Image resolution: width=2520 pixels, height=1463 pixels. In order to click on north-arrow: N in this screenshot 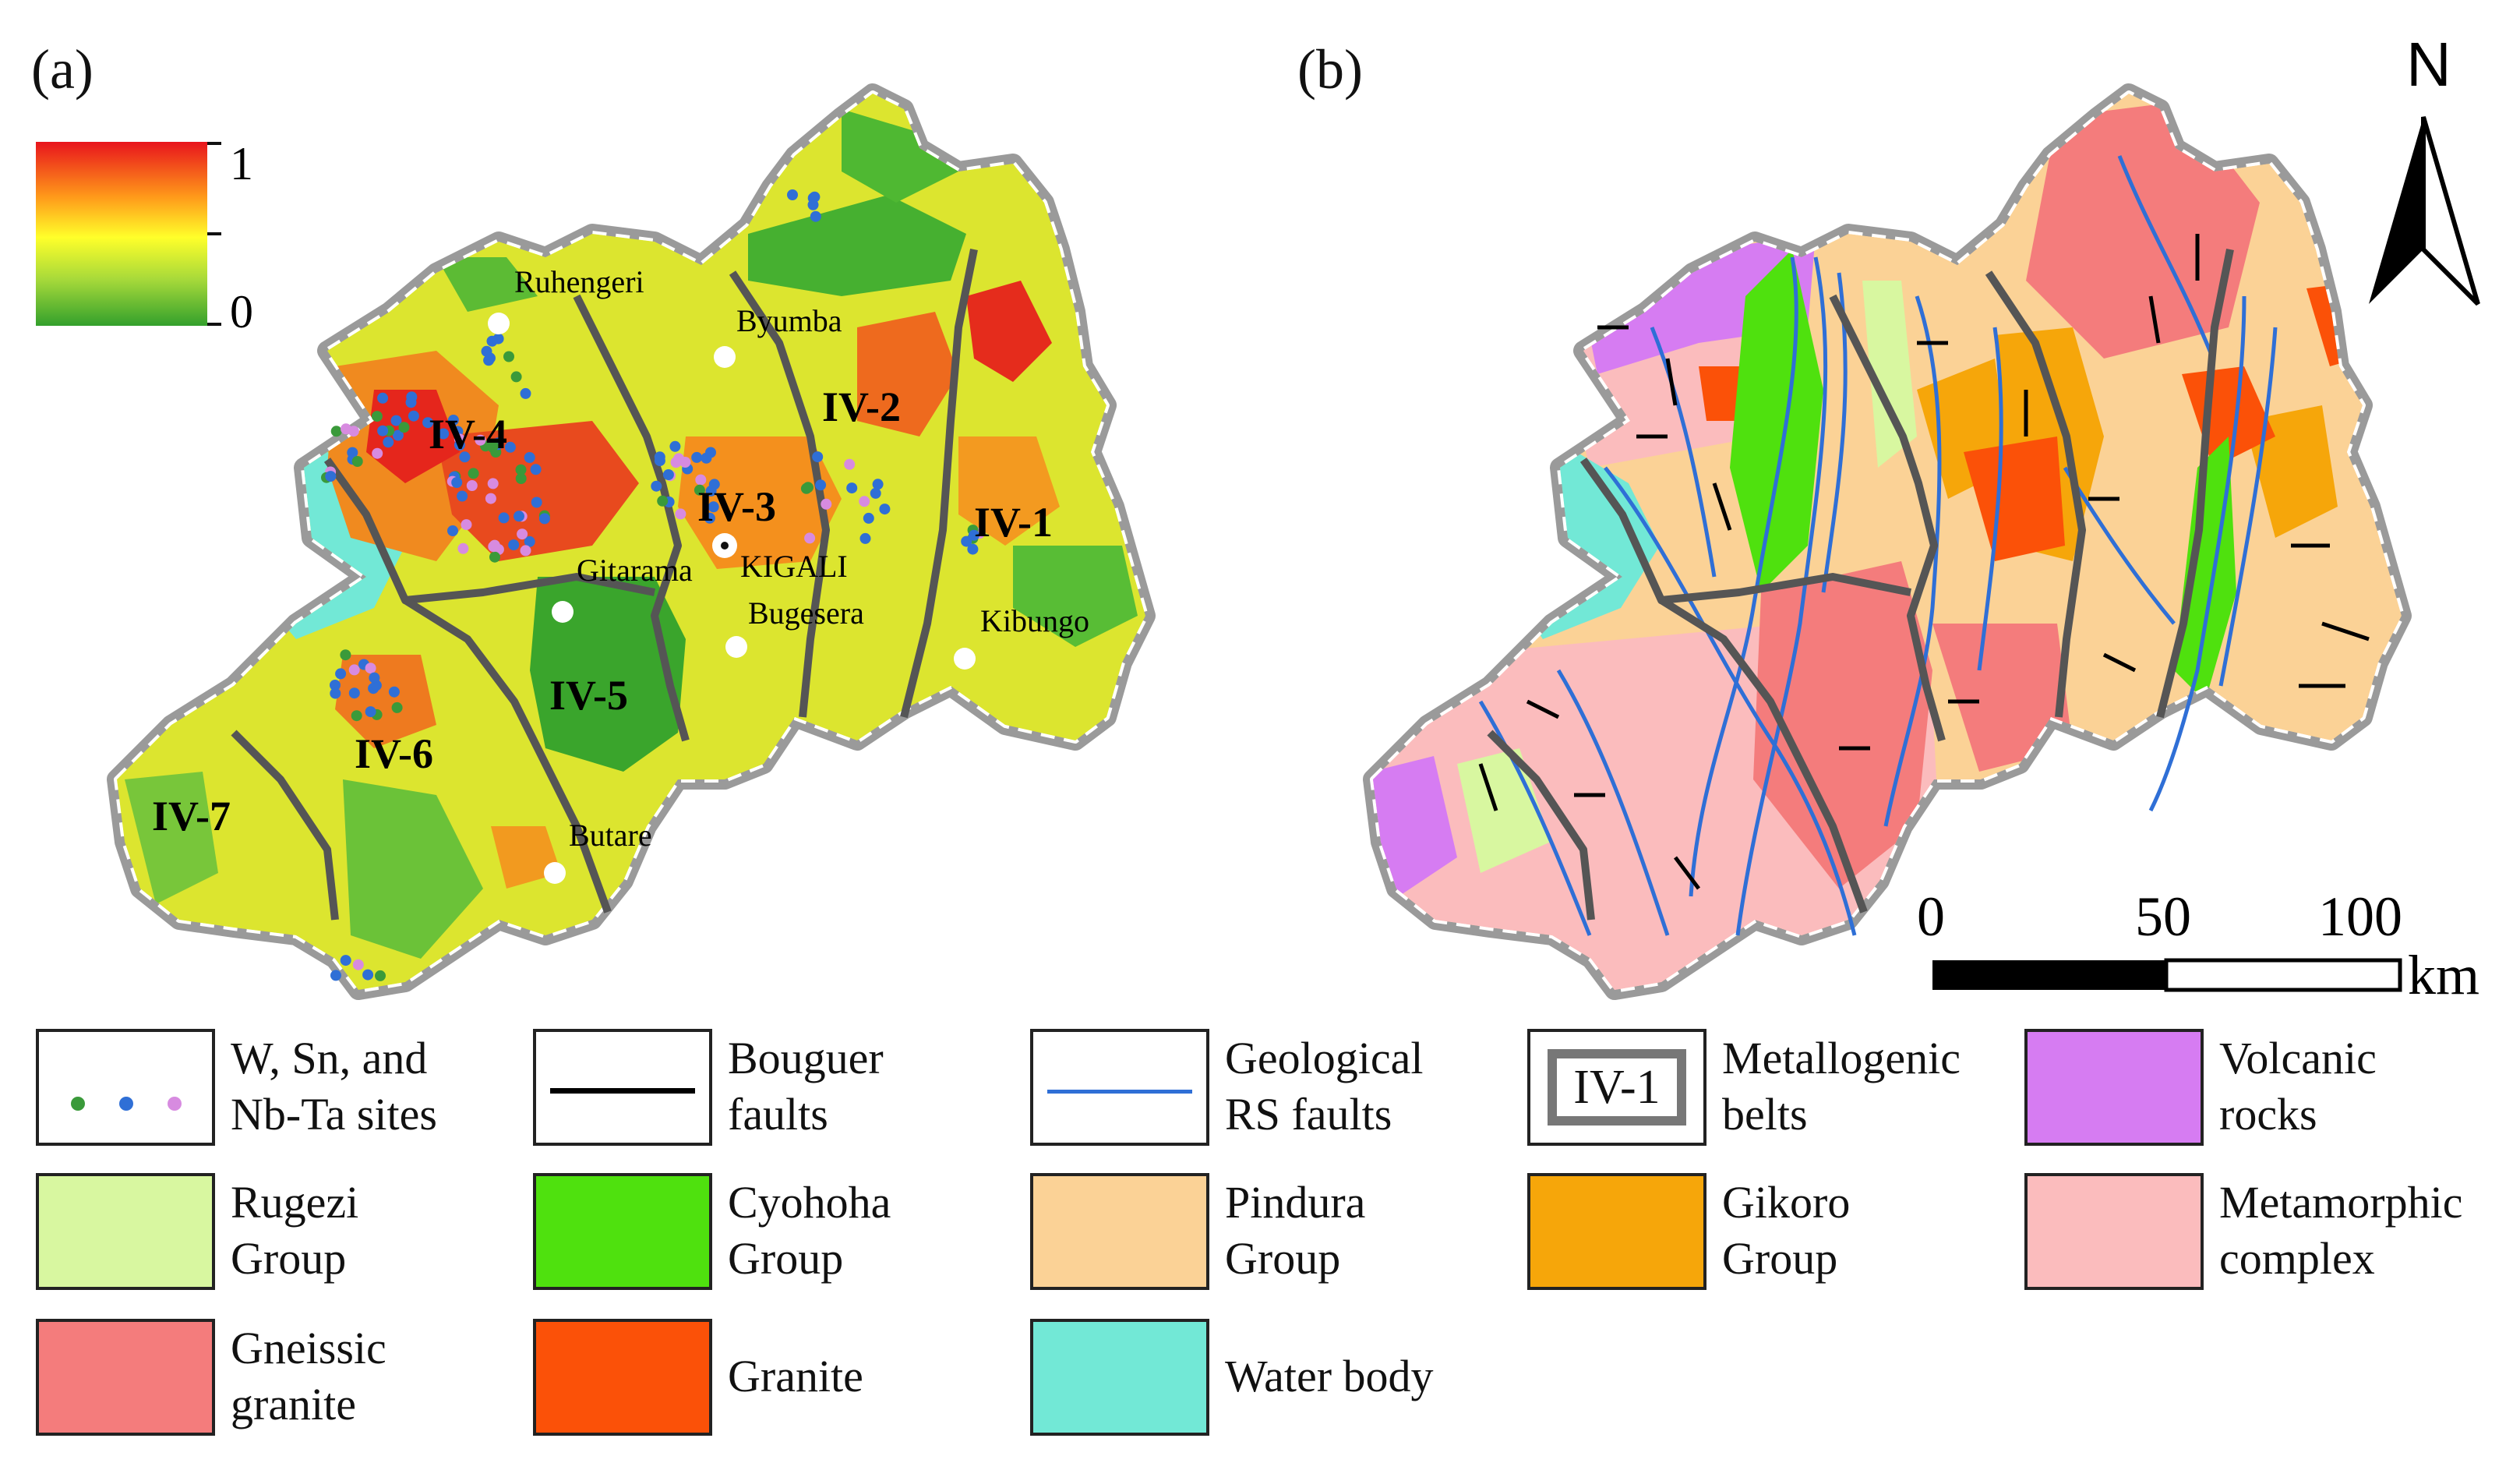, I will do `click(2425, 168)`.